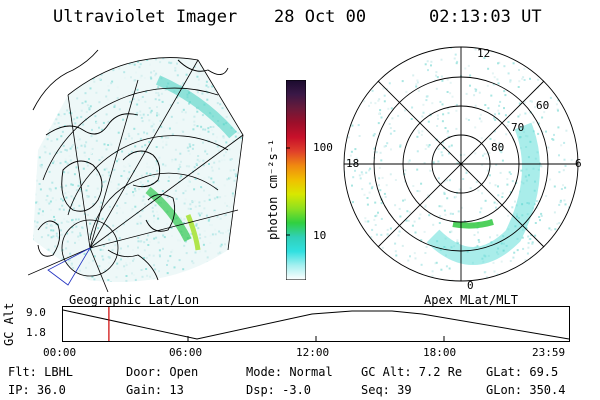 The width and height of the screenshot is (600, 400). Describe the element at coordinates (412, 372) in the screenshot. I see `info-gcalt: GC Alt: 7.2 Re` at that location.